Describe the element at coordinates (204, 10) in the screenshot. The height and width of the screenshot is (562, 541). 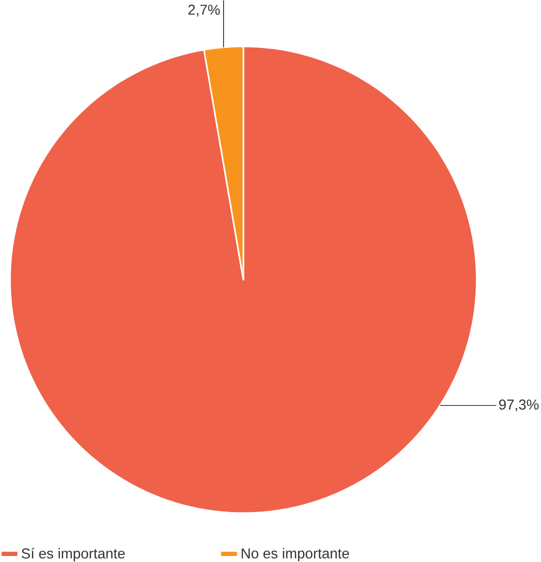
I see `data-label: 2,7%` at that location.